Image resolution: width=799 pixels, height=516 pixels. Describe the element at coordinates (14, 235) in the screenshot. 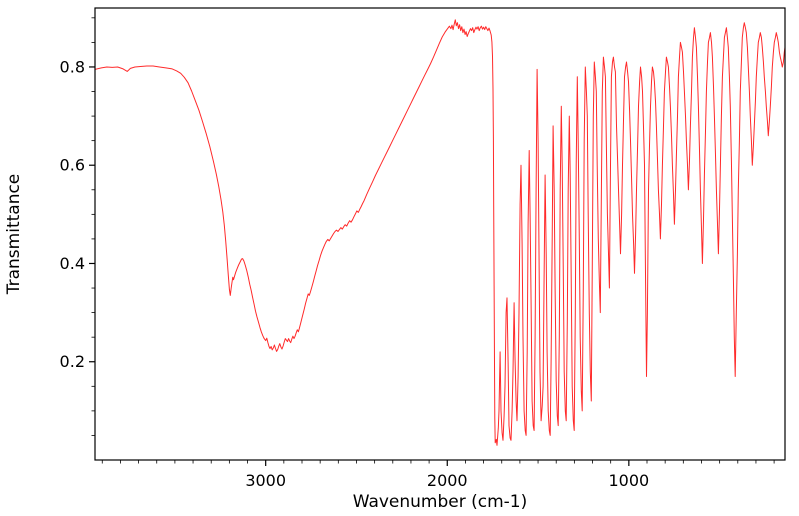

I see `y-axis-label: Transmittance` at that location.